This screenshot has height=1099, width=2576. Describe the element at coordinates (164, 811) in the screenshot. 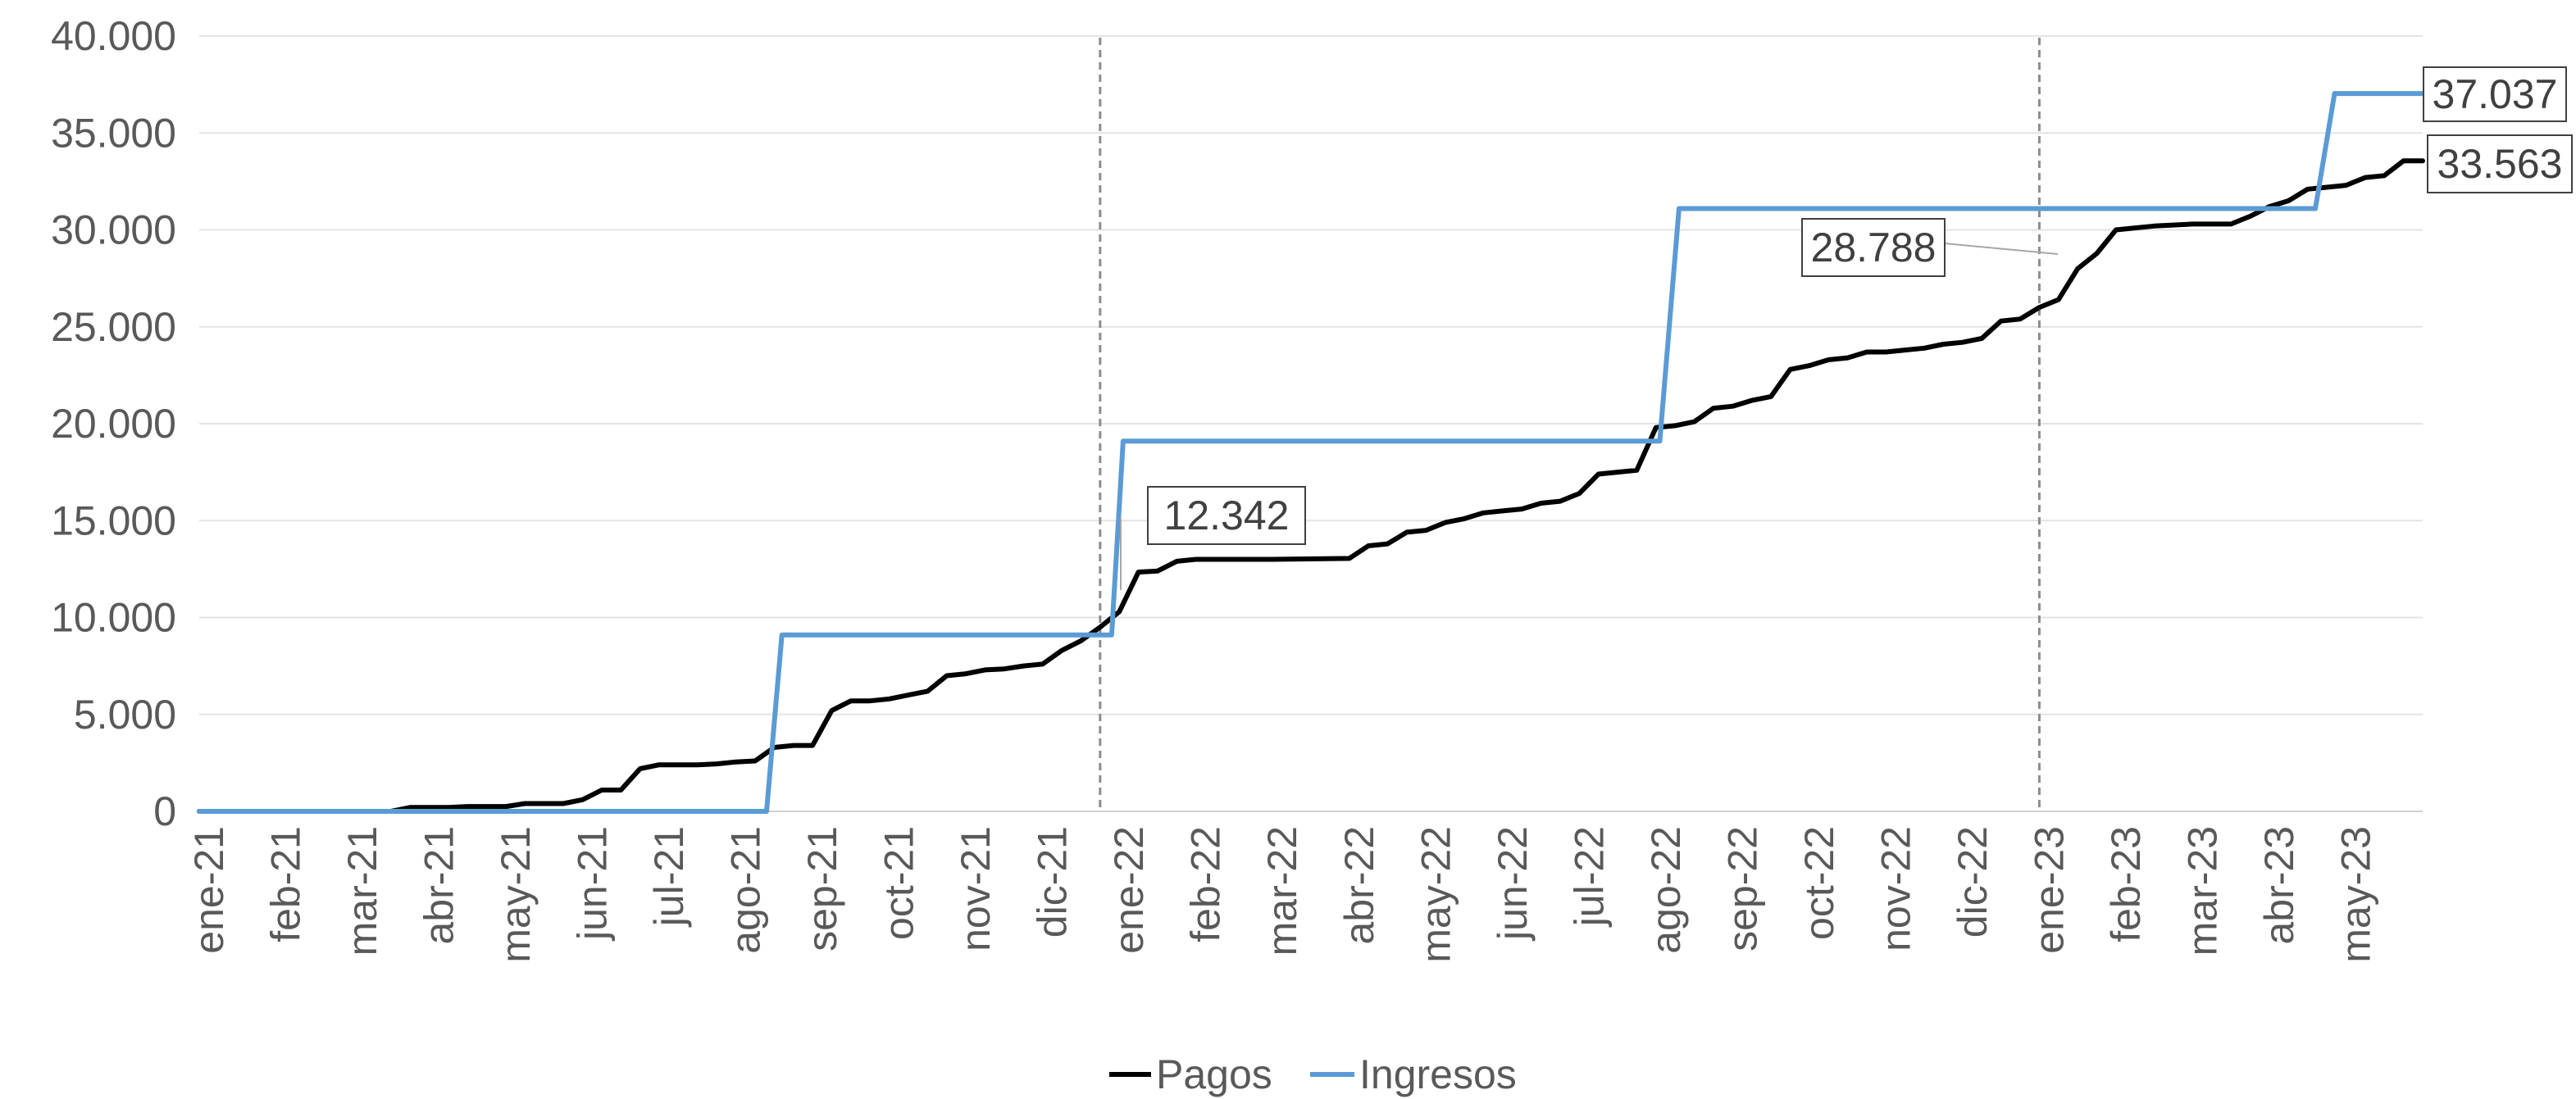

I see `y-tick-label: 0` at that location.